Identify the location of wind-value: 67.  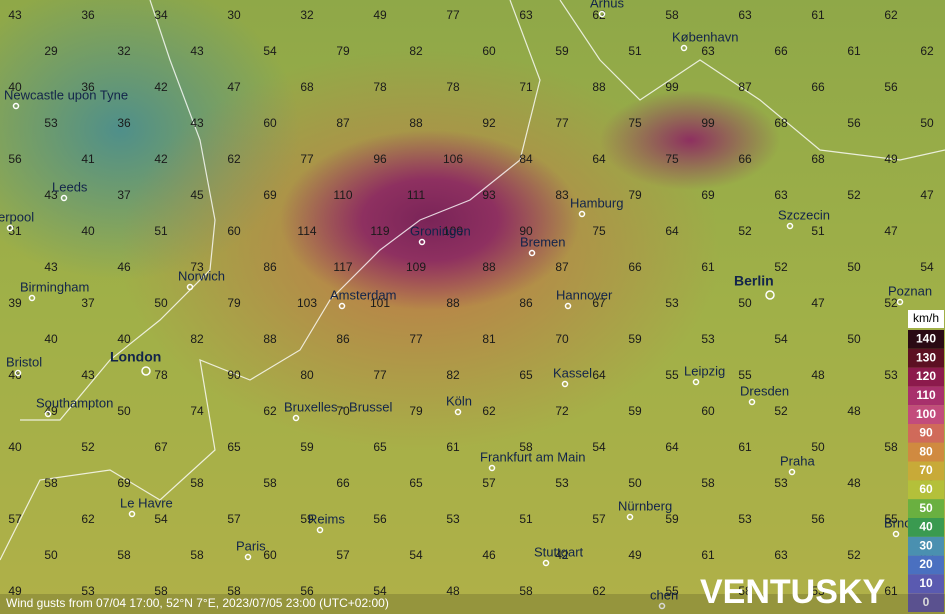
(599, 303).